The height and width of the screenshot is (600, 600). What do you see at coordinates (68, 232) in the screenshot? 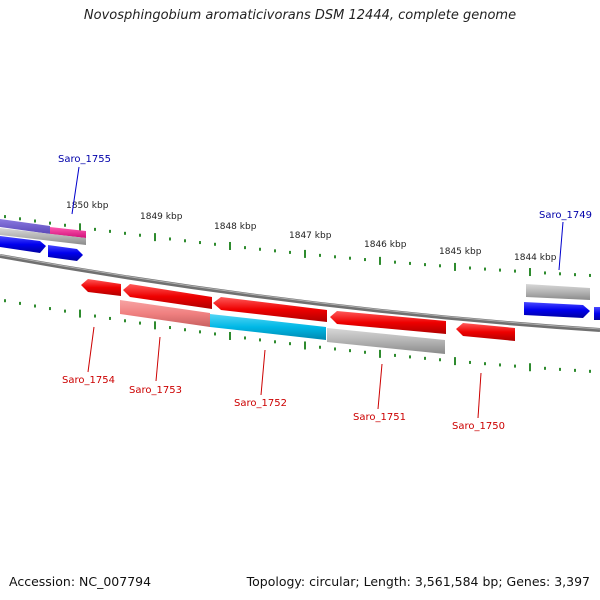
I see `pink-feature` at bounding box center [68, 232].